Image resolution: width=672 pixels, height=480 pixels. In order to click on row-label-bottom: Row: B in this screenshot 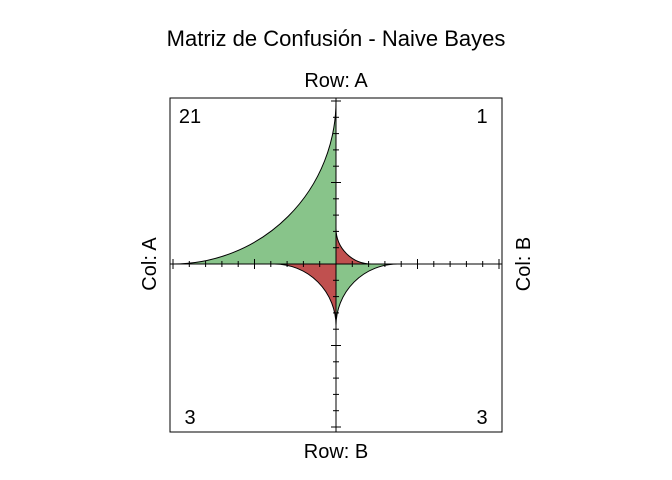, I will do `click(336, 452)`.